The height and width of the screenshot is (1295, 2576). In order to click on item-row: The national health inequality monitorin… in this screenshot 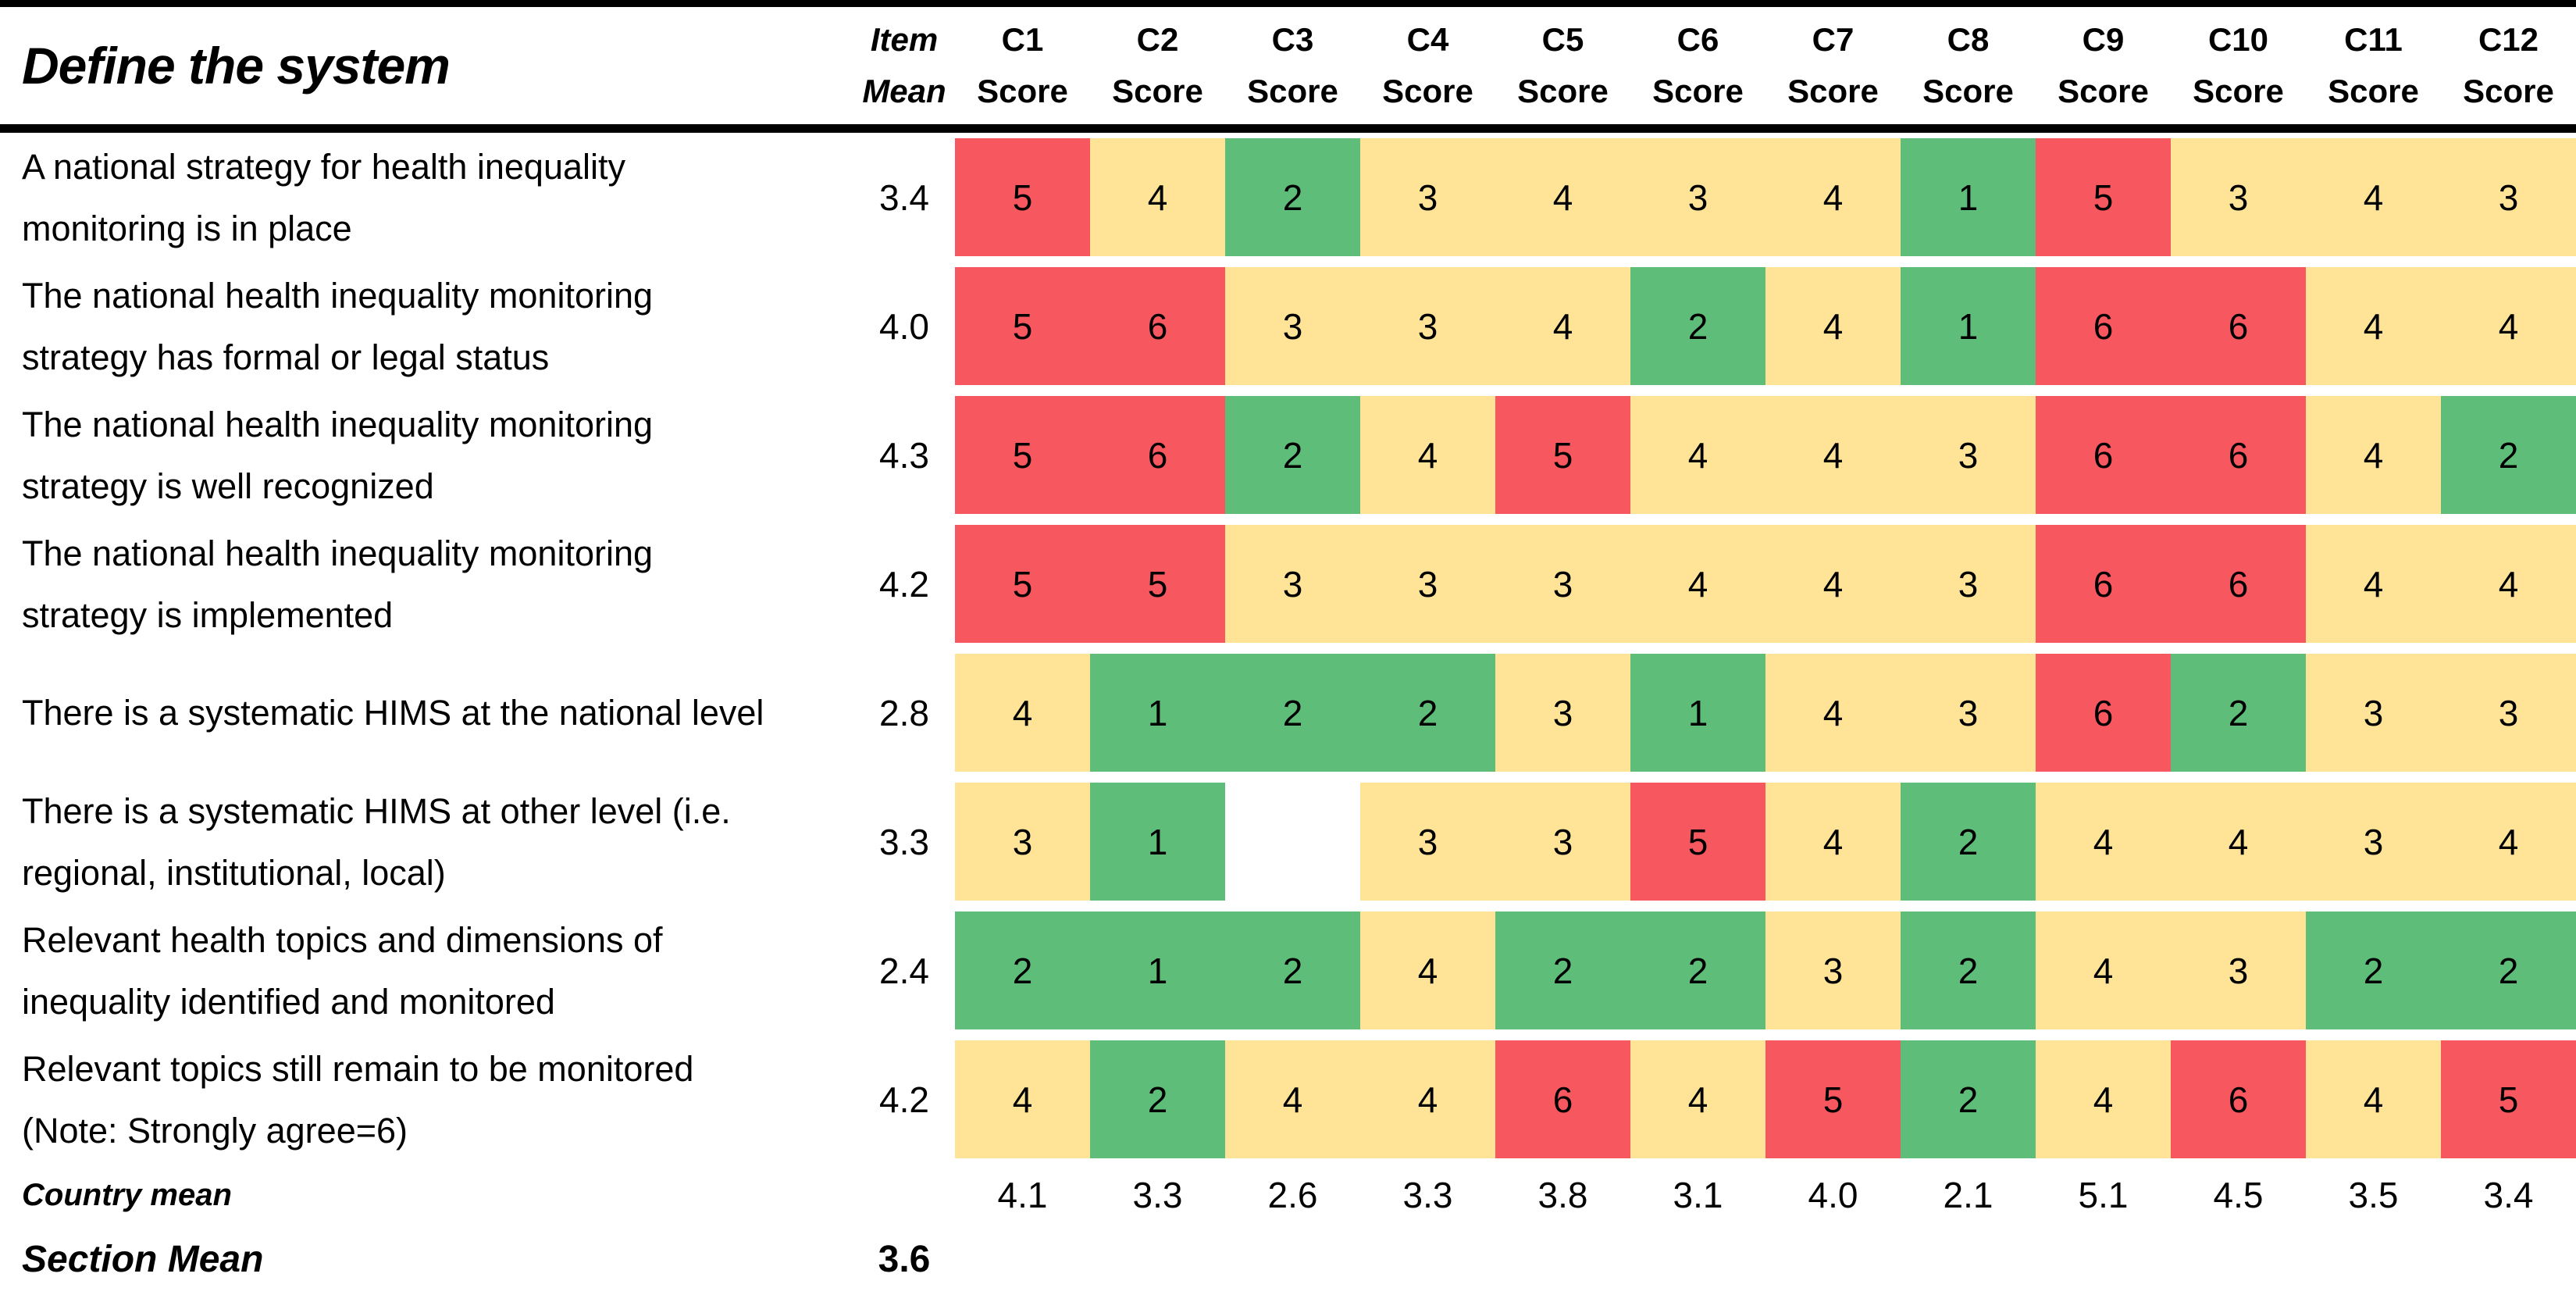, I will do `click(1288, 583)`.